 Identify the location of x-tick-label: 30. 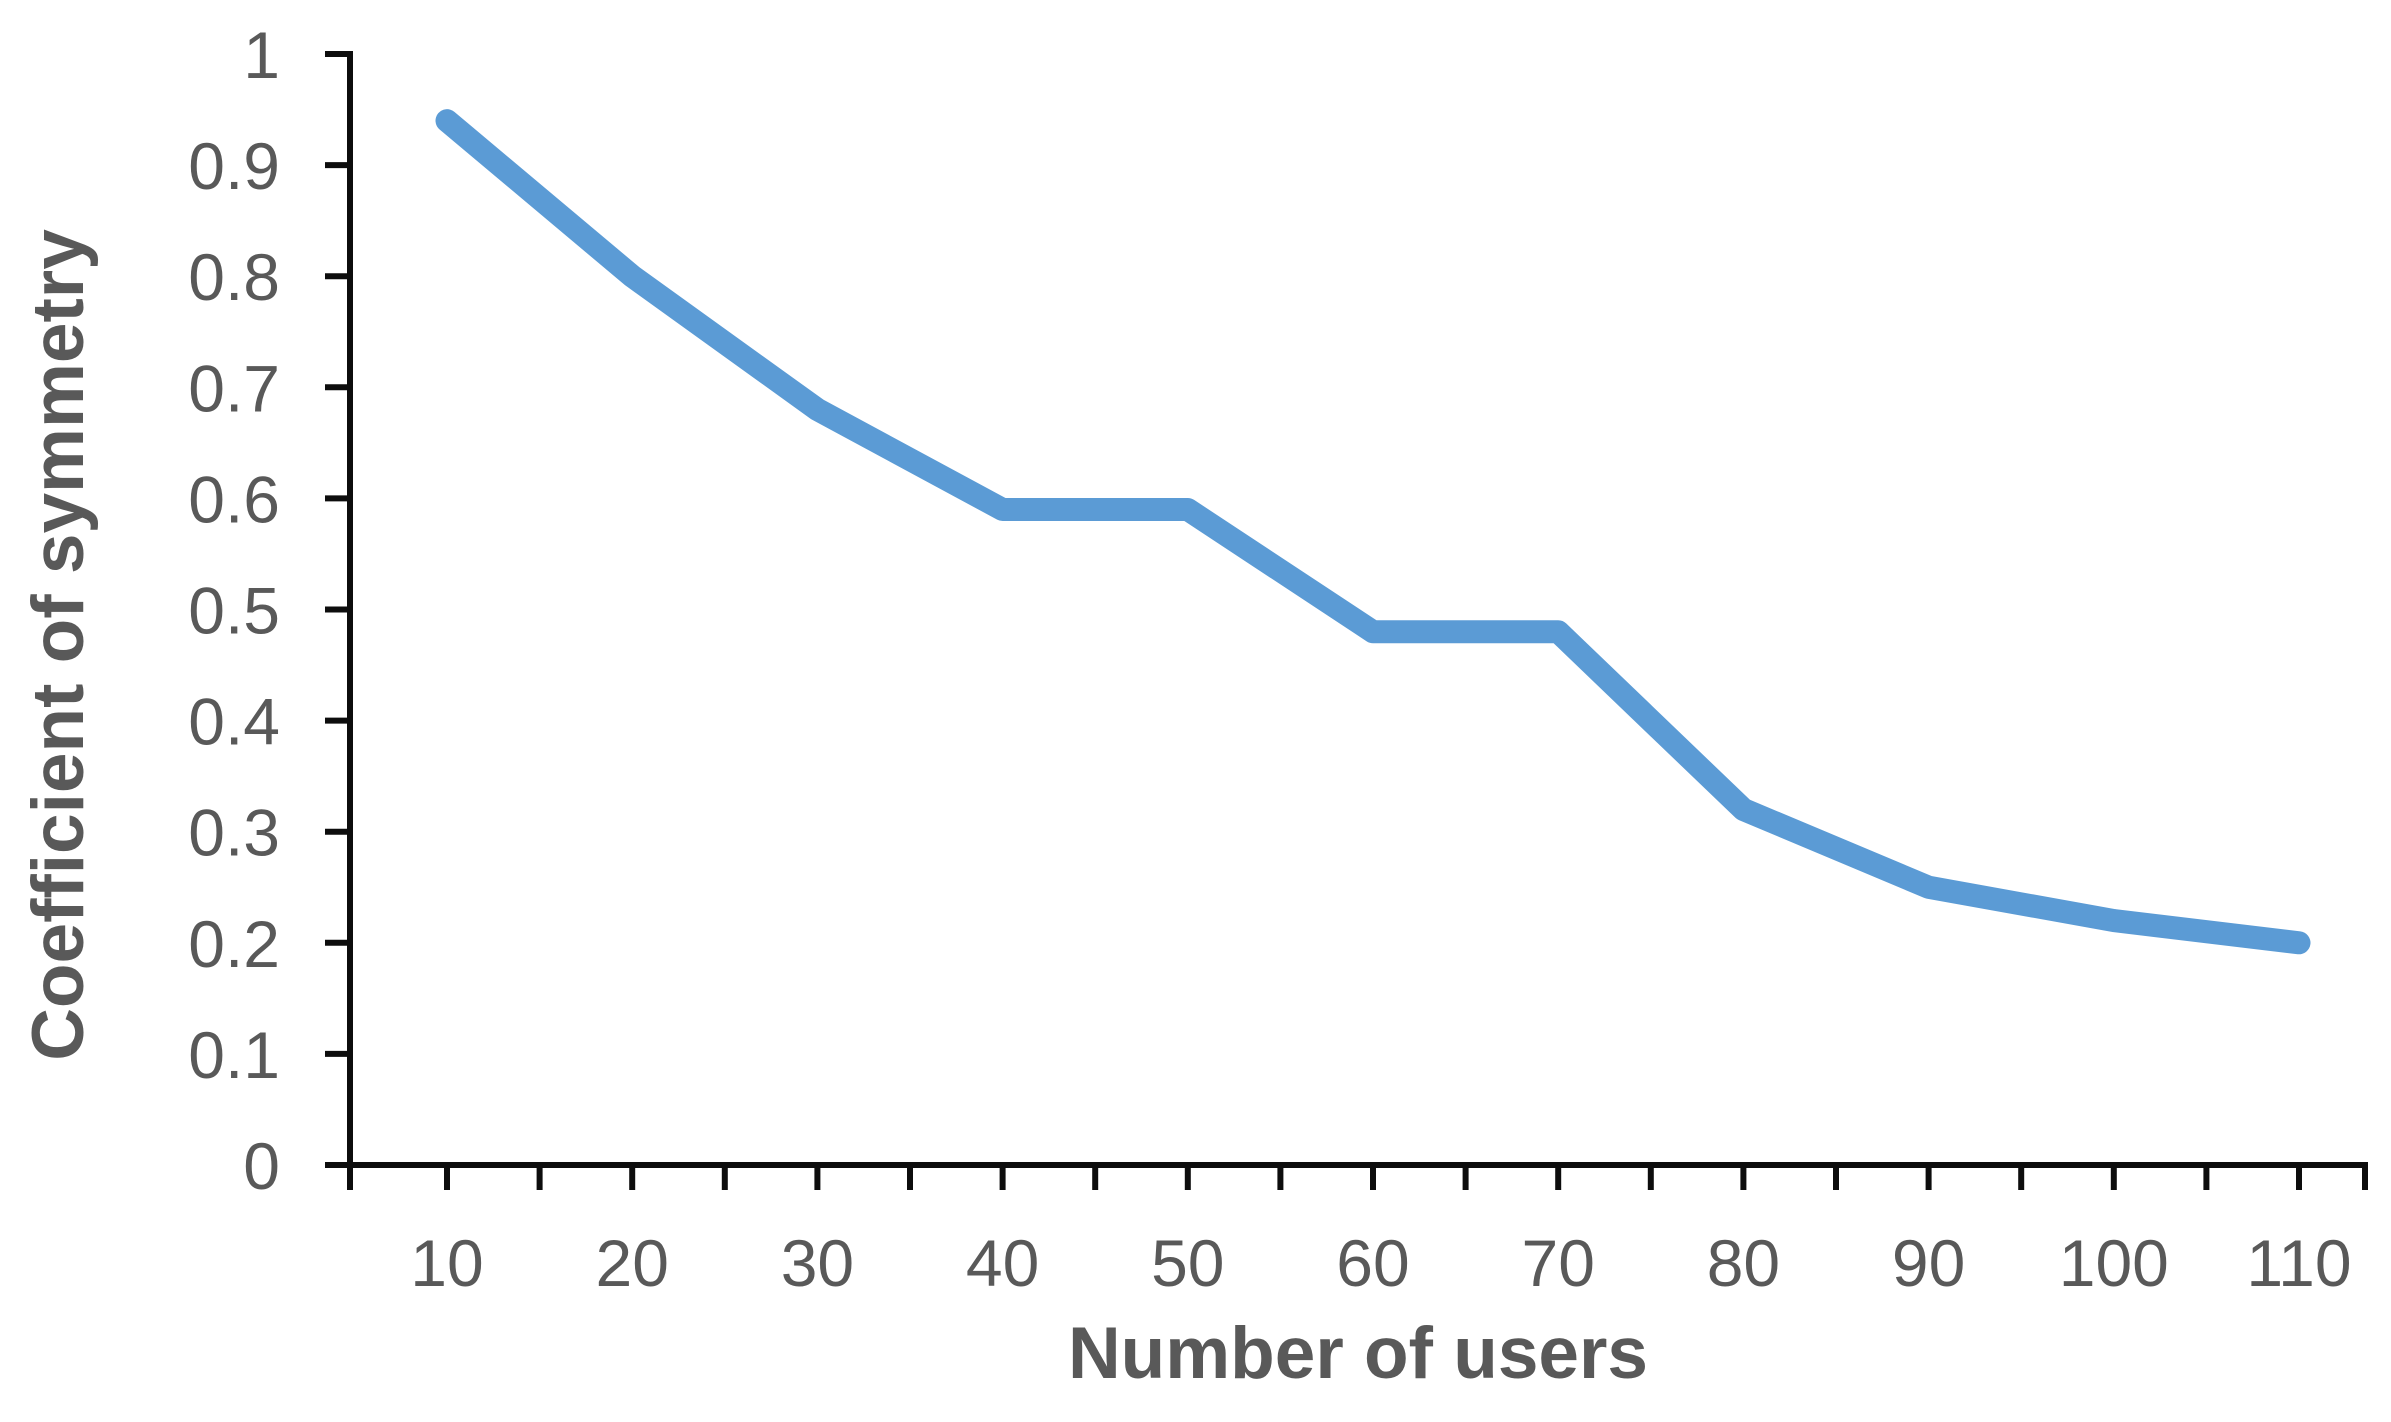
(817, 1263).